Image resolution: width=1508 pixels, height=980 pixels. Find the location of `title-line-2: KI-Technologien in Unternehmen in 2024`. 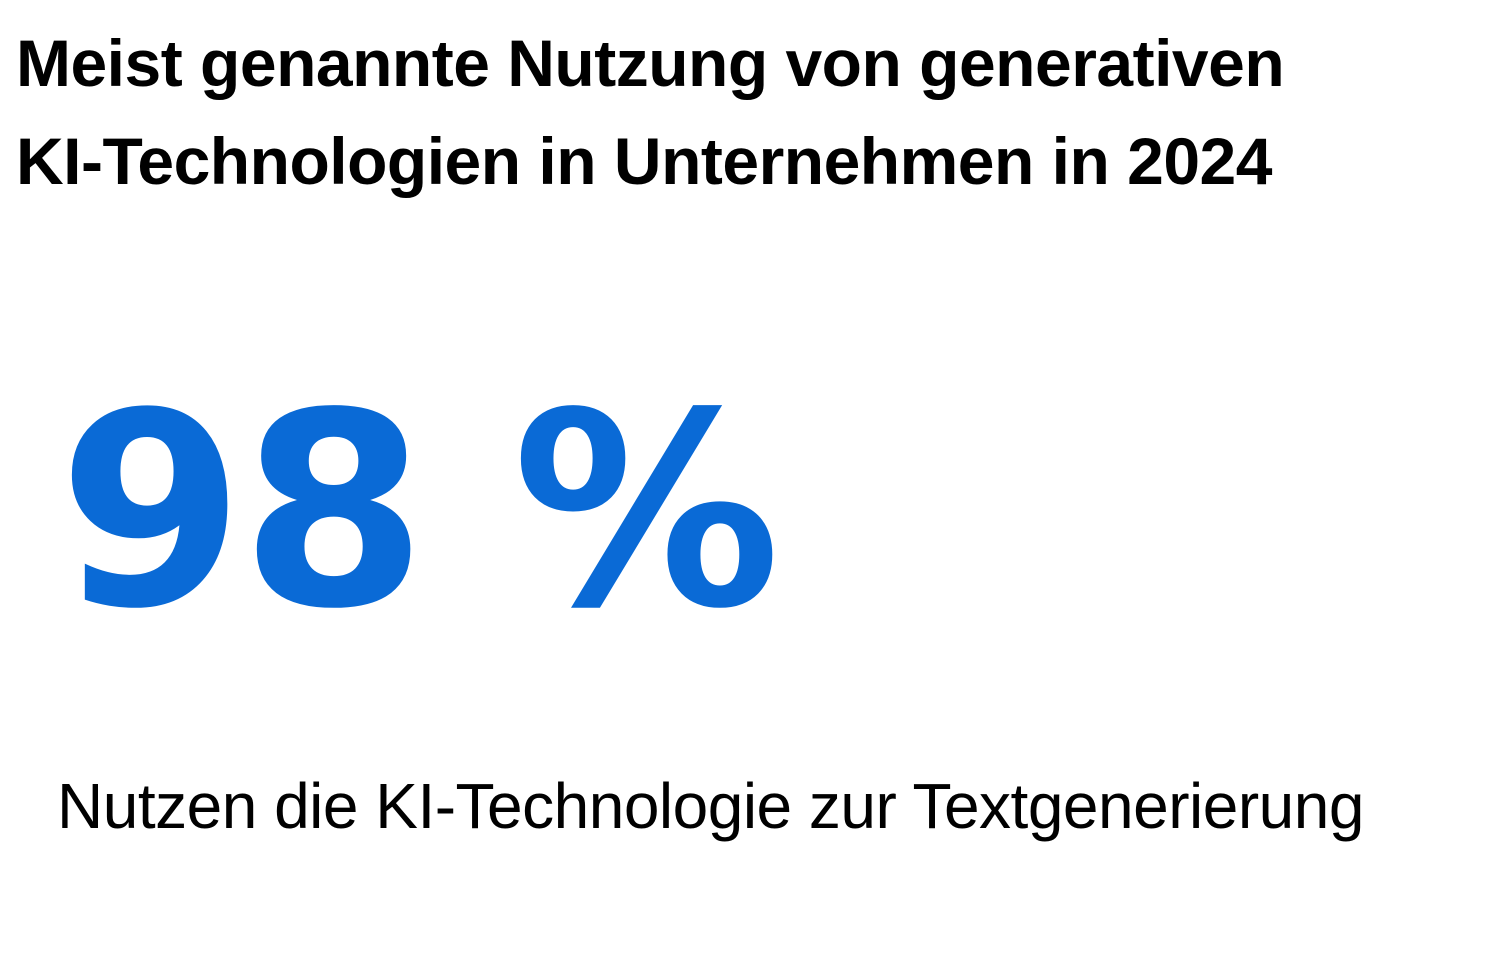

title-line-2: KI-Technologien in Unternehmen in 2024 is located at coordinates (644, 161).